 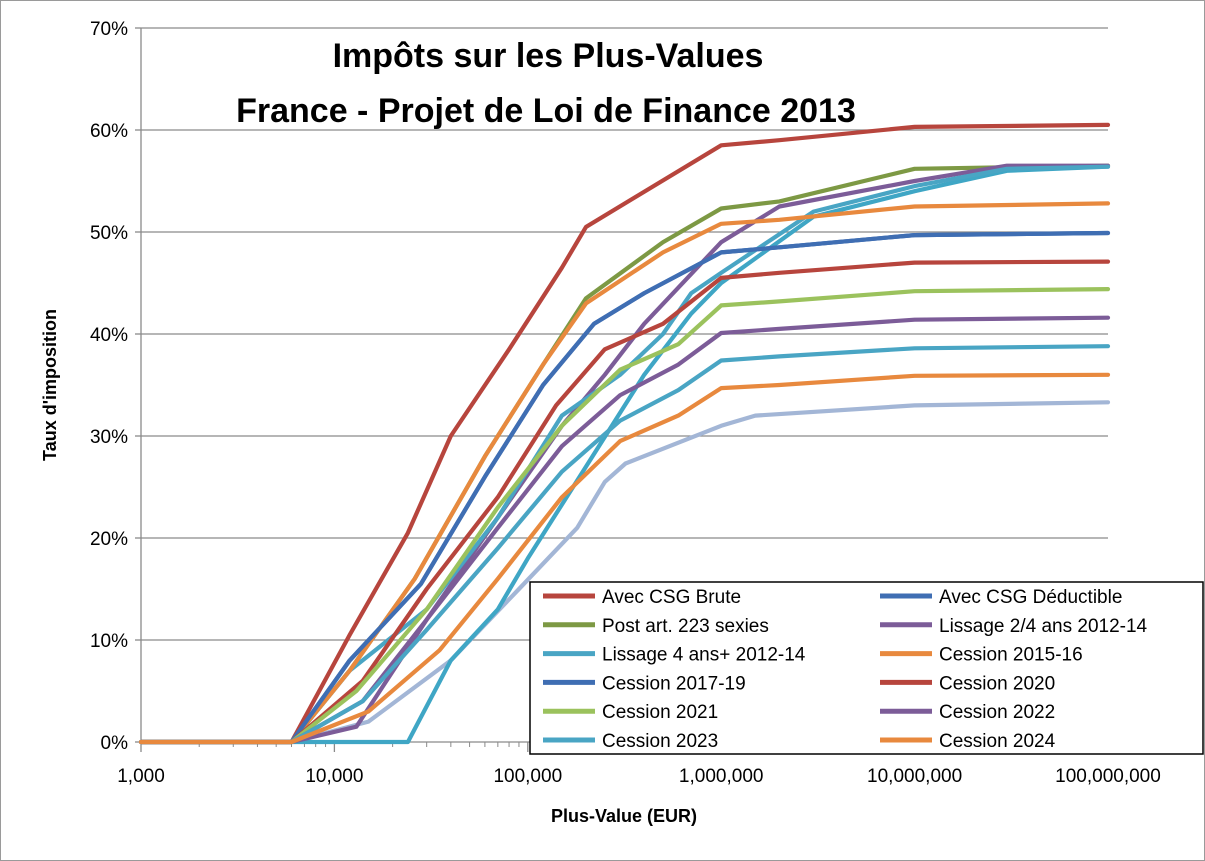 What do you see at coordinates (1030, 597) in the screenshot?
I see `legend-label: Avec CSG Déductible` at bounding box center [1030, 597].